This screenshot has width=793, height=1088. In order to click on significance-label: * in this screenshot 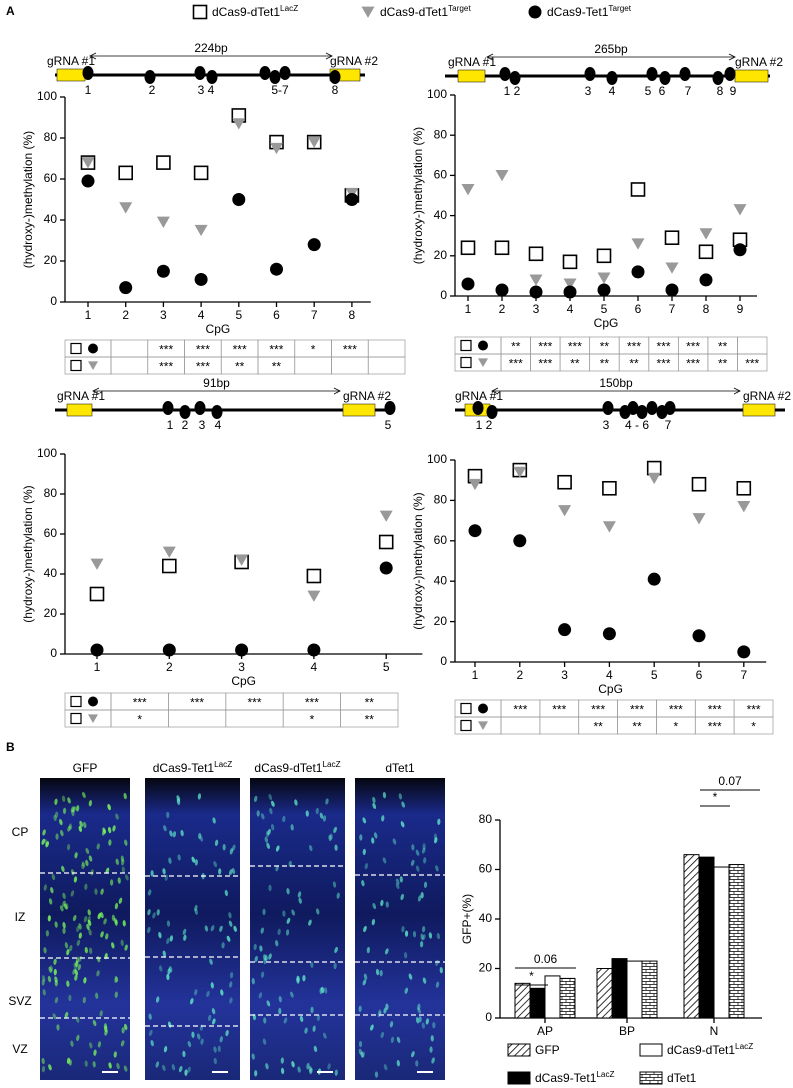, I will do `click(312, 720)`.